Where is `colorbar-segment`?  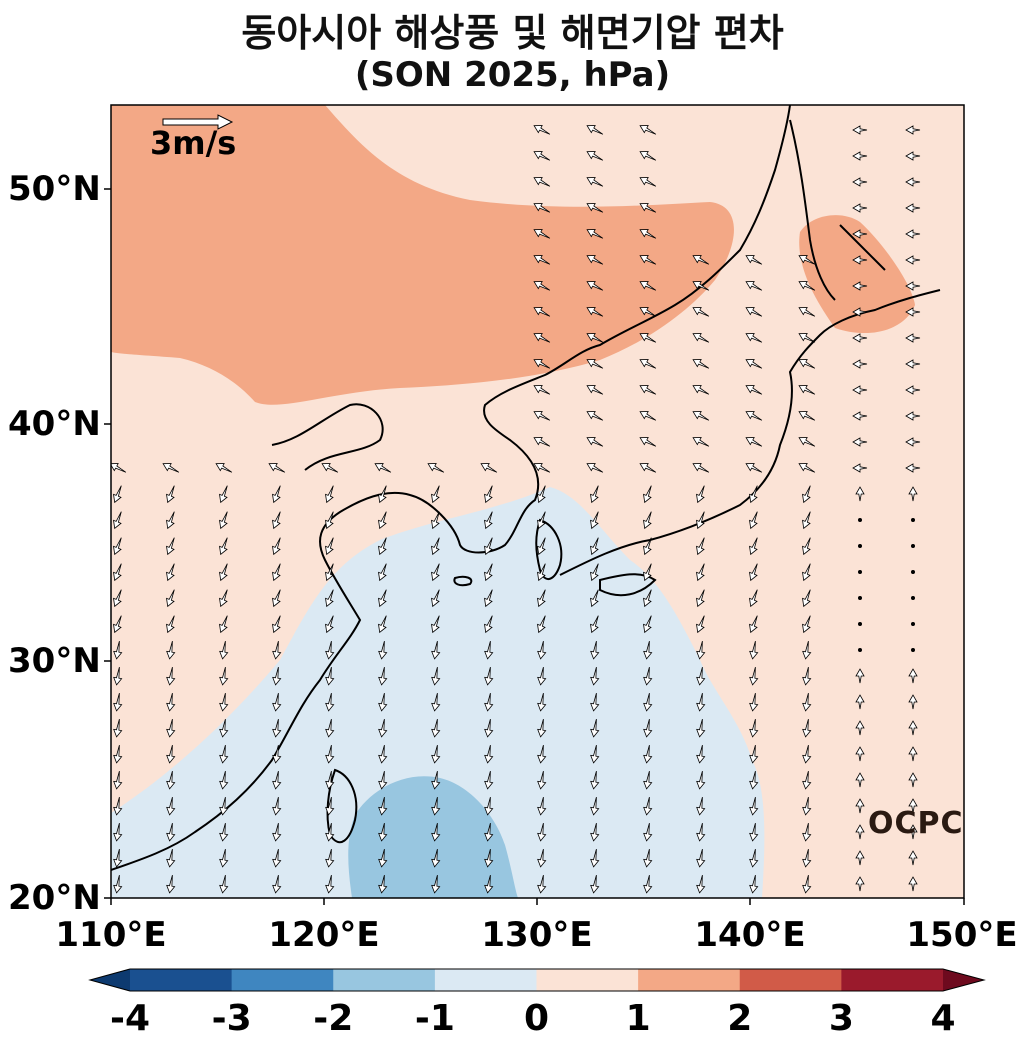 colorbar-segment is located at coordinates (384, 980).